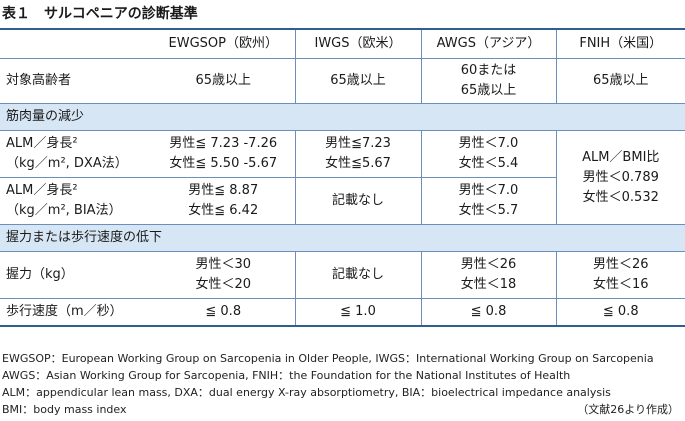  What do you see at coordinates (357, 275) in the screenshot?
I see `cell-grip-iwgs: 記載なし` at bounding box center [357, 275].